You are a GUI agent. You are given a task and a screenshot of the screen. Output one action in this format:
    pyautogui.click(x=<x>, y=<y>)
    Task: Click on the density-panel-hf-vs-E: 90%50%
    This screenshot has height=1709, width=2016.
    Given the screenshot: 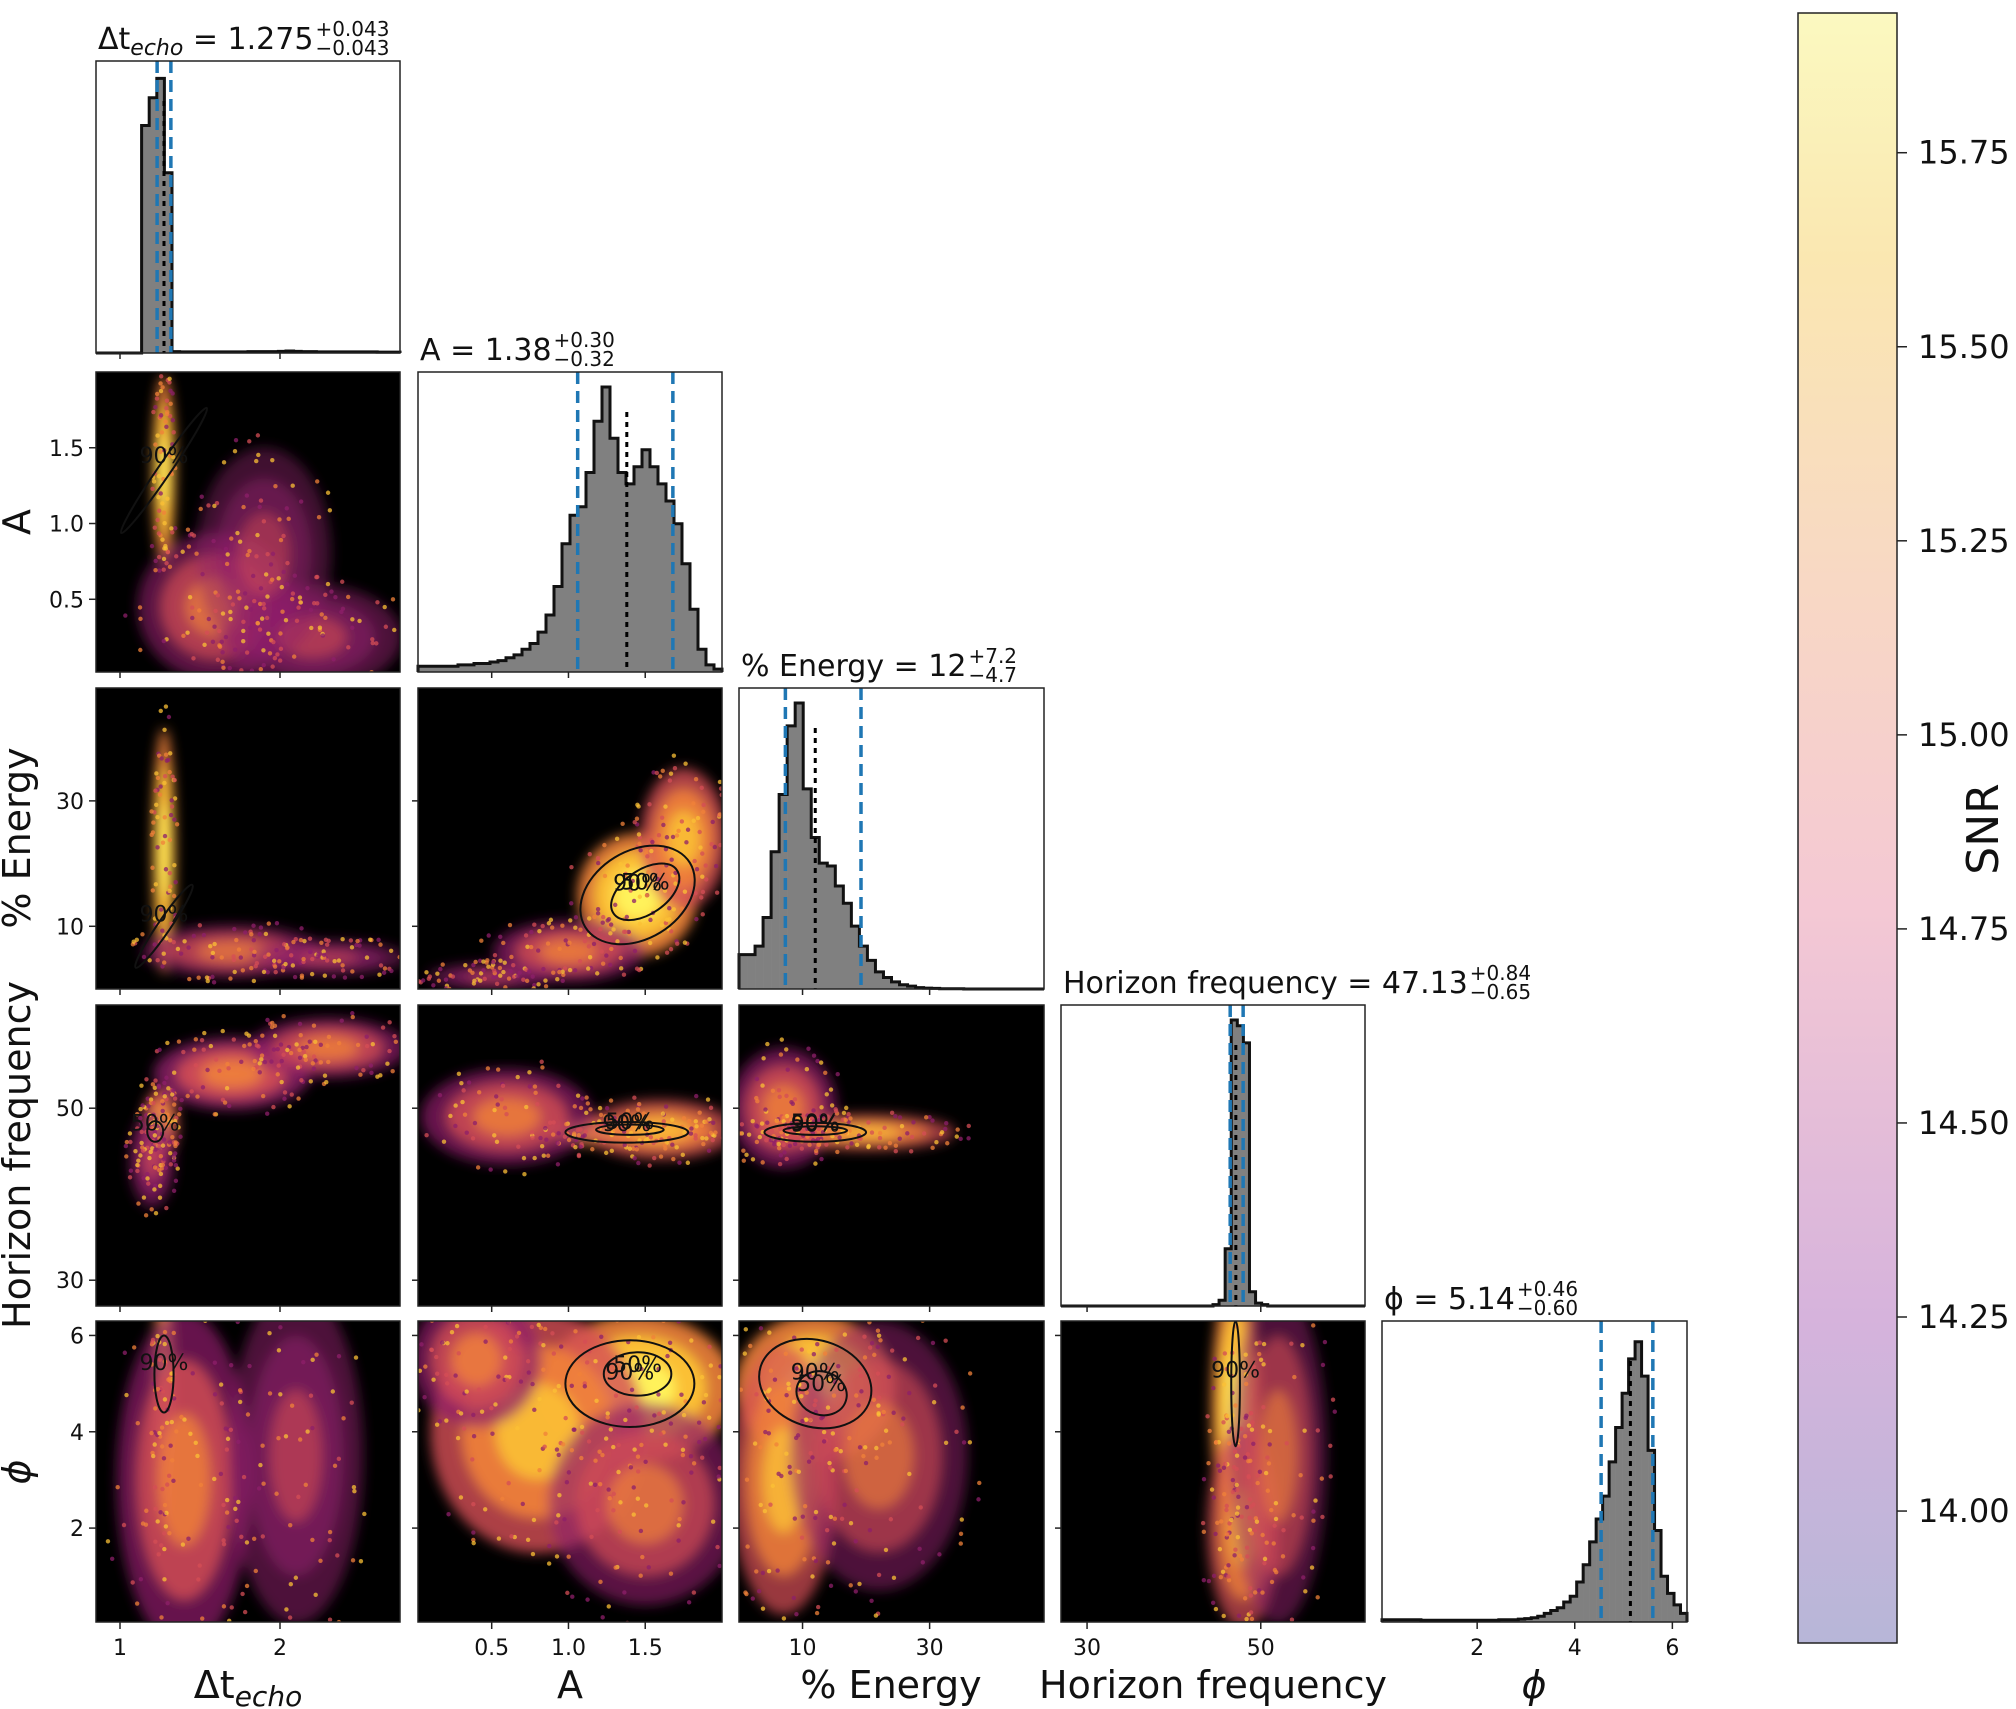 What is the action you would take?
    pyautogui.click(x=891, y=1155)
    